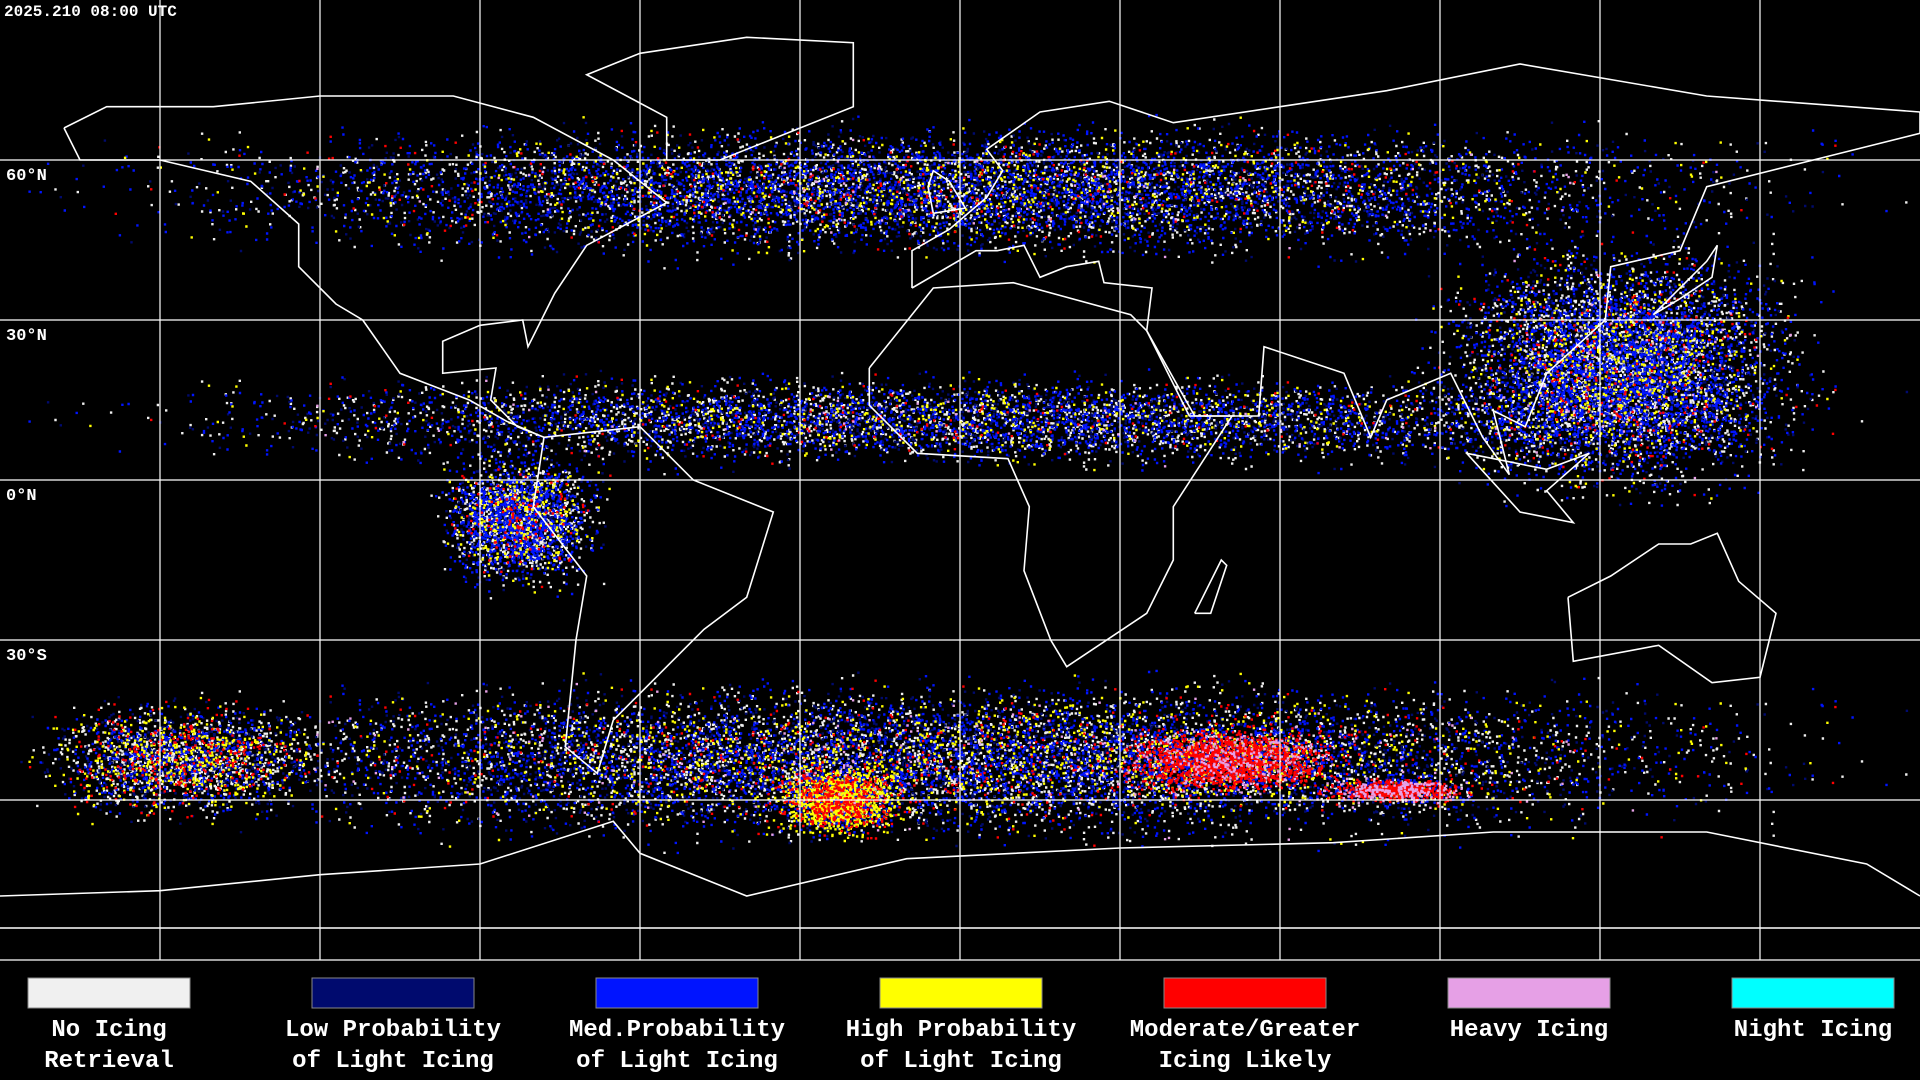 The width and height of the screenshot is (1920, 1080). What do you see at coordinates (21, 496) in the screenshot?
I see `latitude-label: 0°N` at bounding box center [21, 496].